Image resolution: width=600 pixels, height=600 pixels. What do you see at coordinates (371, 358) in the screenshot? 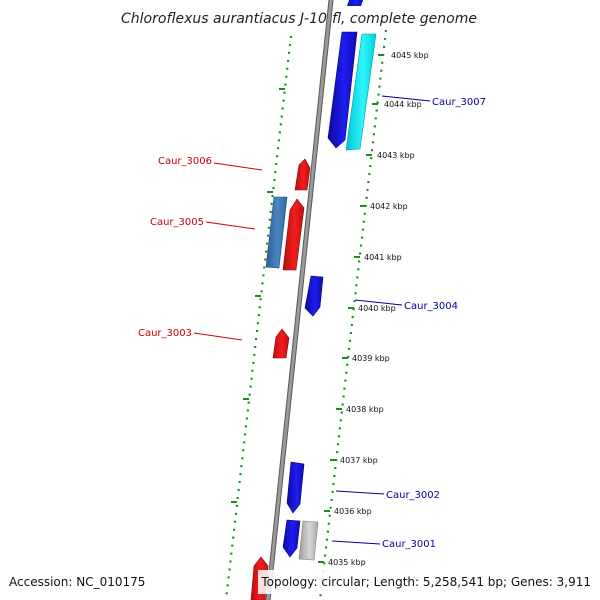
I see `tick-label-4039: 4039 kbp` at bounding box center [371, 358].